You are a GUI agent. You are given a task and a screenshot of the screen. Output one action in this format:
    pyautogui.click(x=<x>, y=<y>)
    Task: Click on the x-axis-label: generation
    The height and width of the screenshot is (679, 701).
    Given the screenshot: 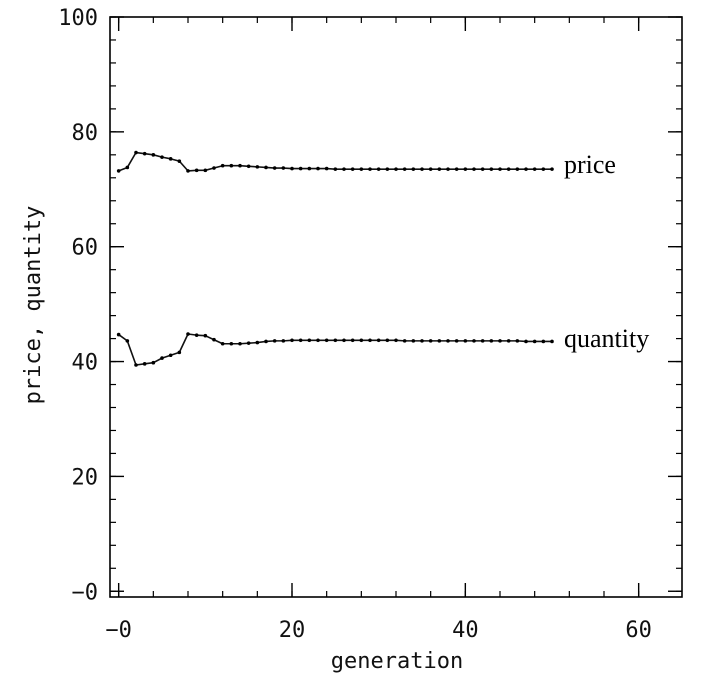 What is the action you would take?
    pyautogui.click(x=397, y=661)
    